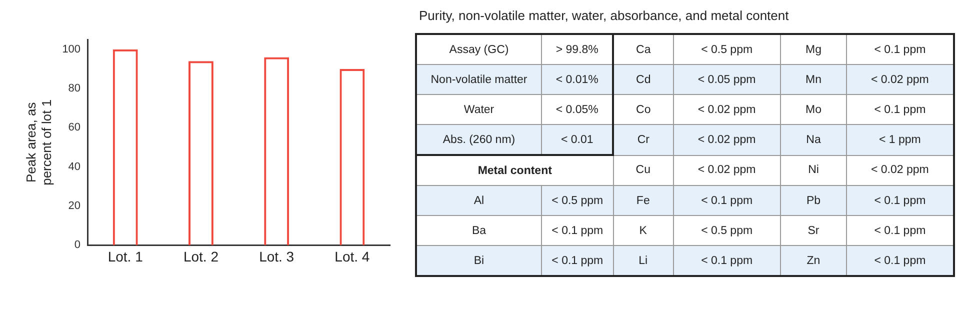  I want to click on text: Cr, so click(643, 139).